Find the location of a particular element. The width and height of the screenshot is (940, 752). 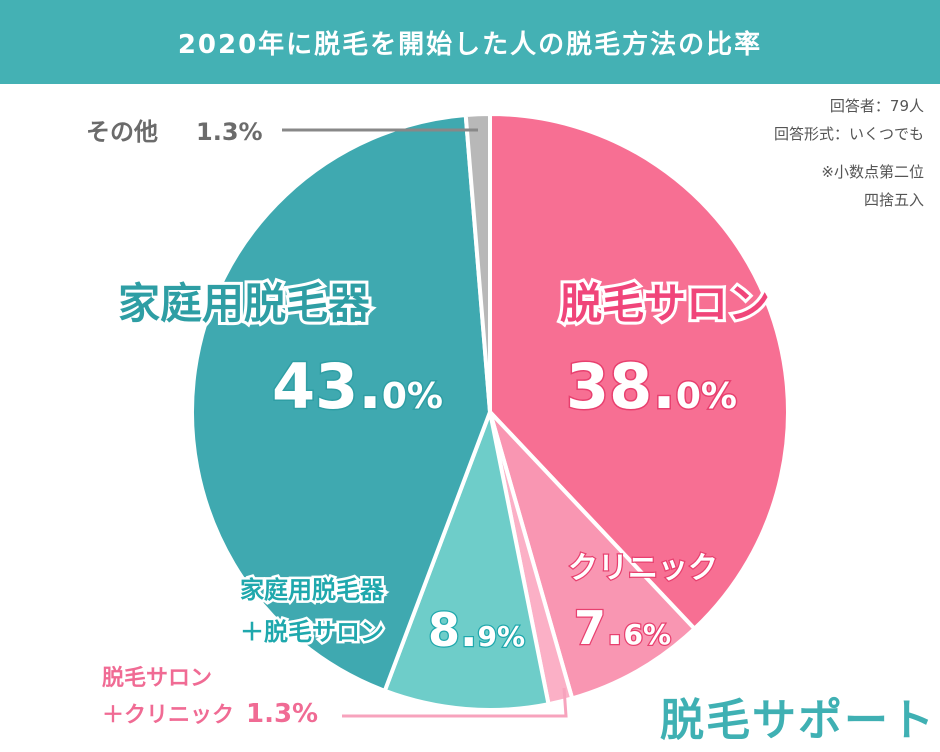

label-other-pct: 1.3% is located at coordinates (229, 132).